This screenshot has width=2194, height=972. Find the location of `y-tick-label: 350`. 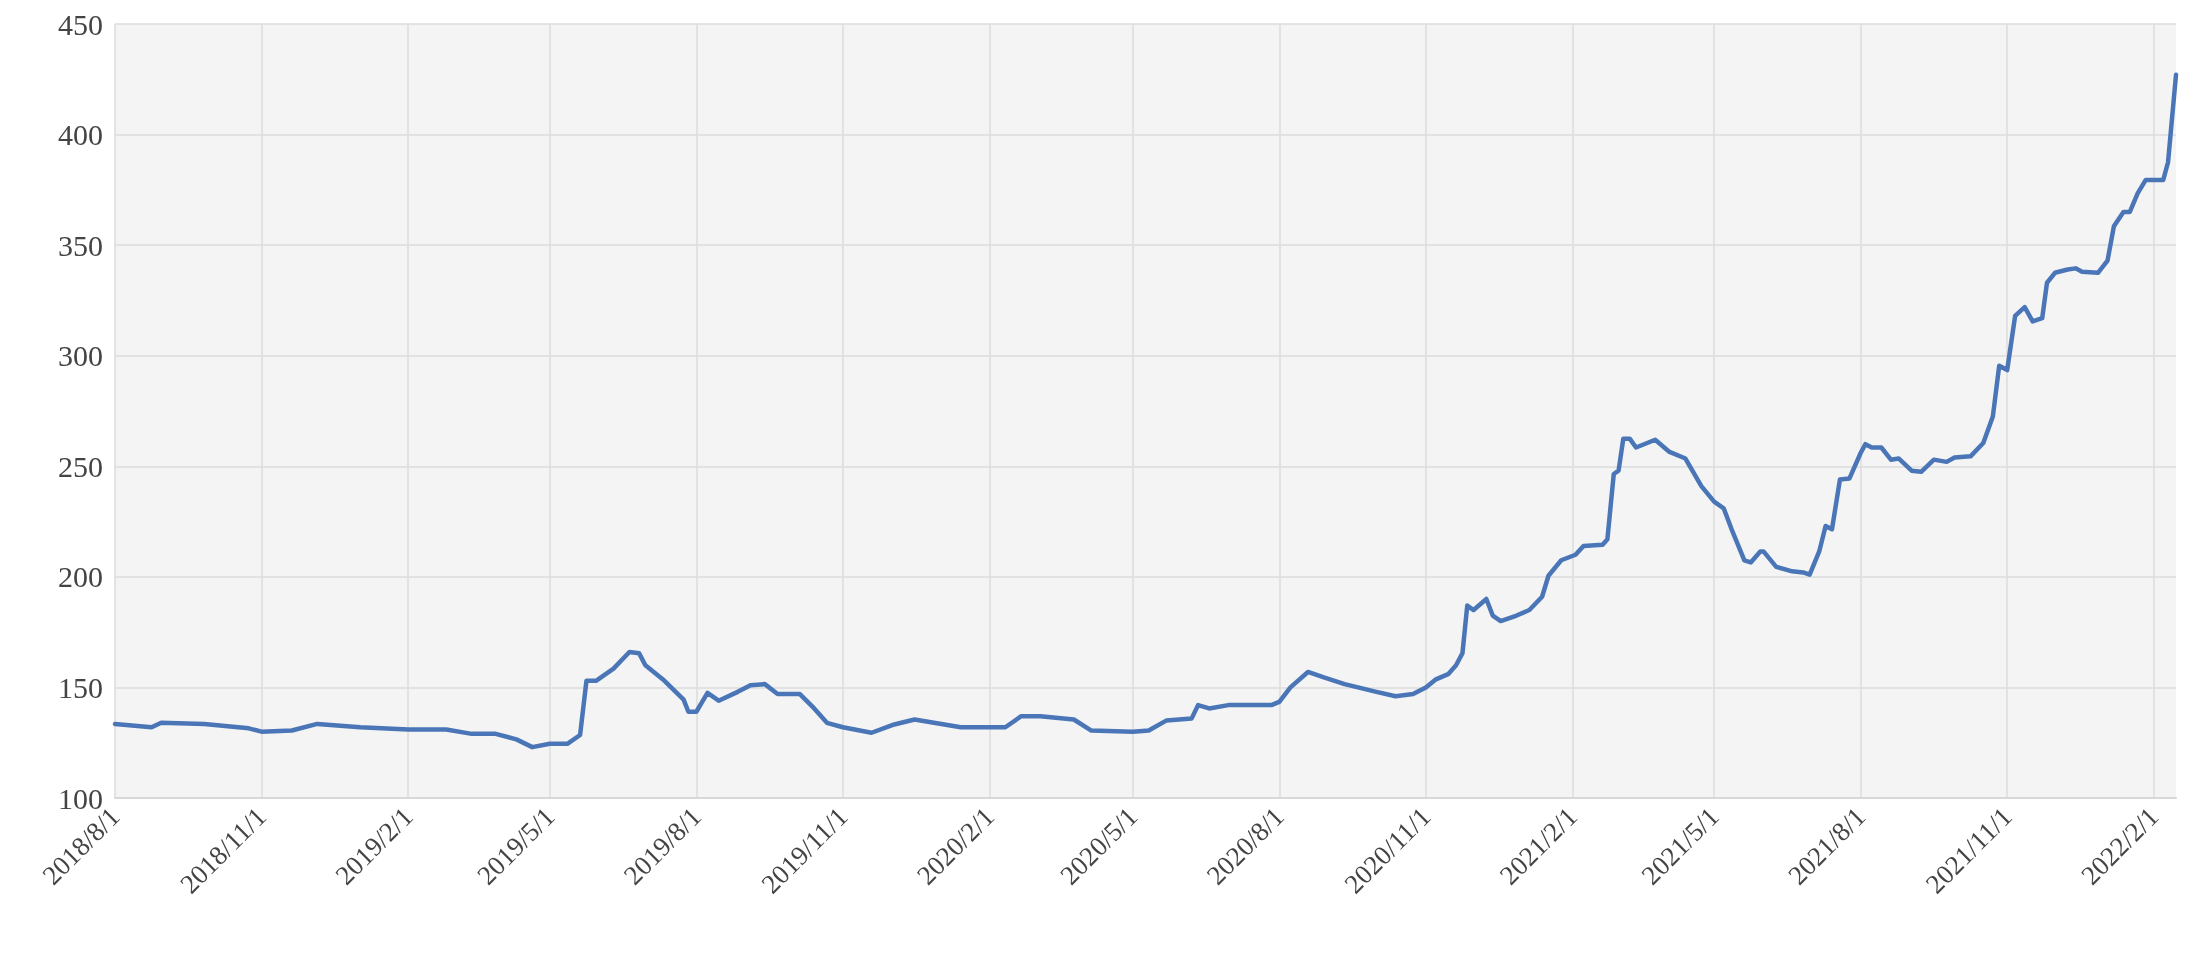

y-tick-label: 350 is located at coordinates (80, 245).